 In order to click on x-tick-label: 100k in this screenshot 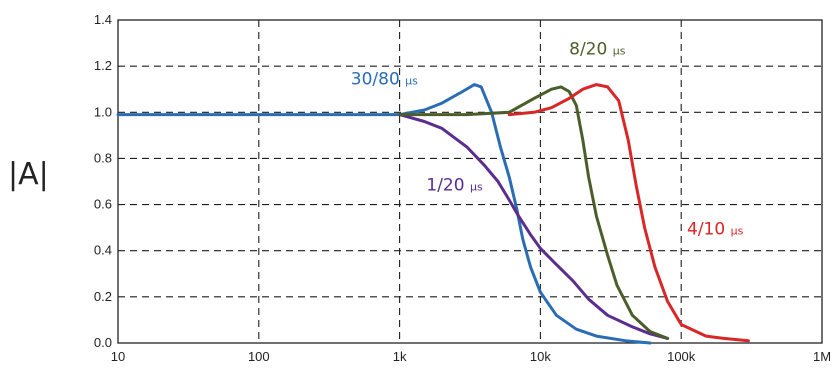, I will do `click(681, 356)`.